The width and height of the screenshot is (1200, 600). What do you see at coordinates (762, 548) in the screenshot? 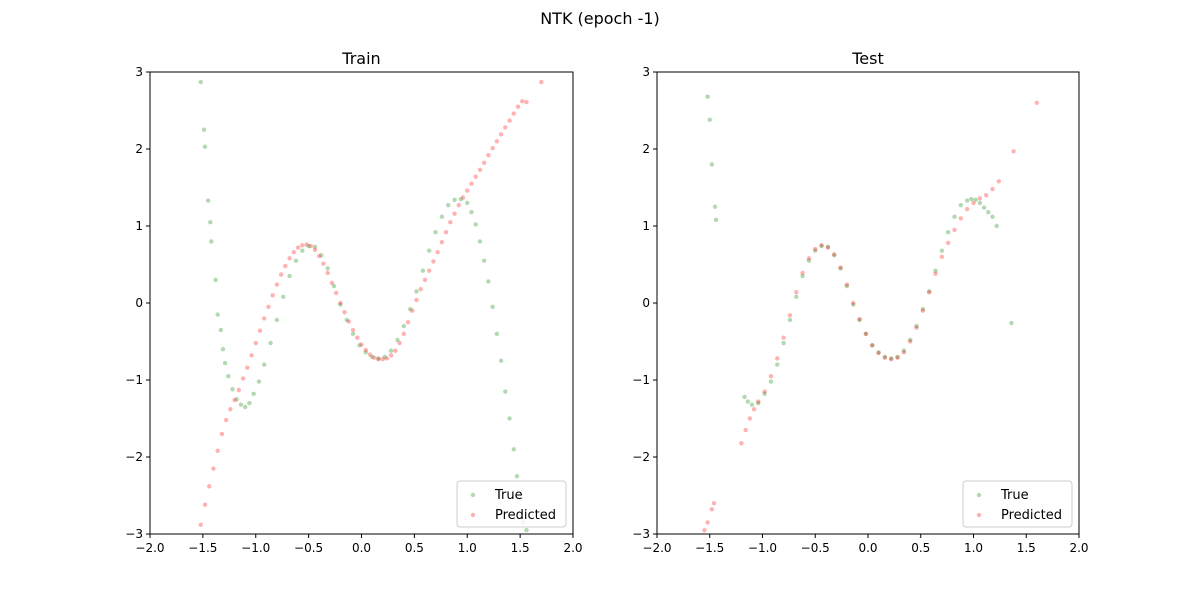
I see `x-tick-label: −1.0` at bounding box center [762, 548].